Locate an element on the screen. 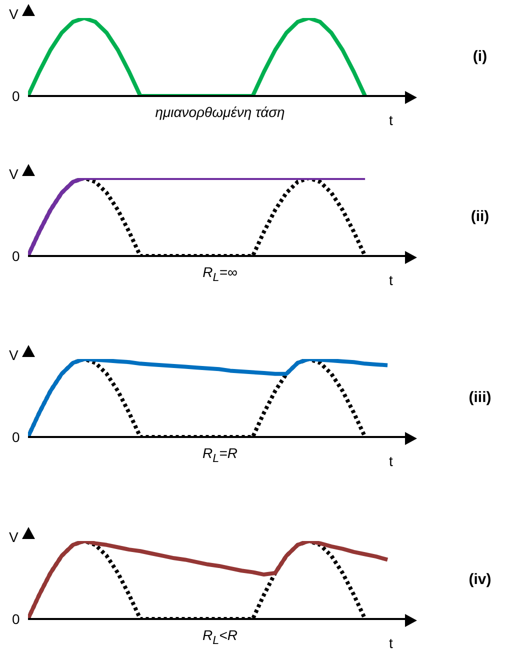 The height and width of the screenshot is (656, 505). text: (iii) is located at coordinates (480, 397).